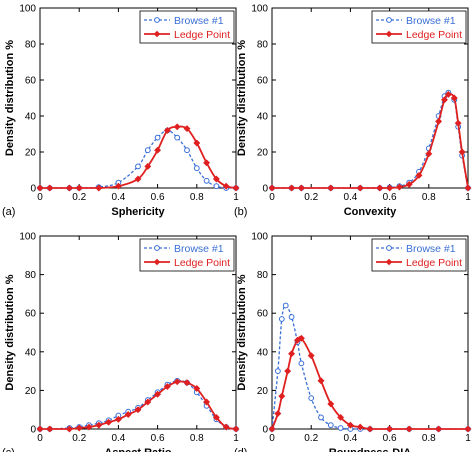 This screenshot has height=452, width=474. I want to click on x-tick-label: 0.2, so click(79, 438).